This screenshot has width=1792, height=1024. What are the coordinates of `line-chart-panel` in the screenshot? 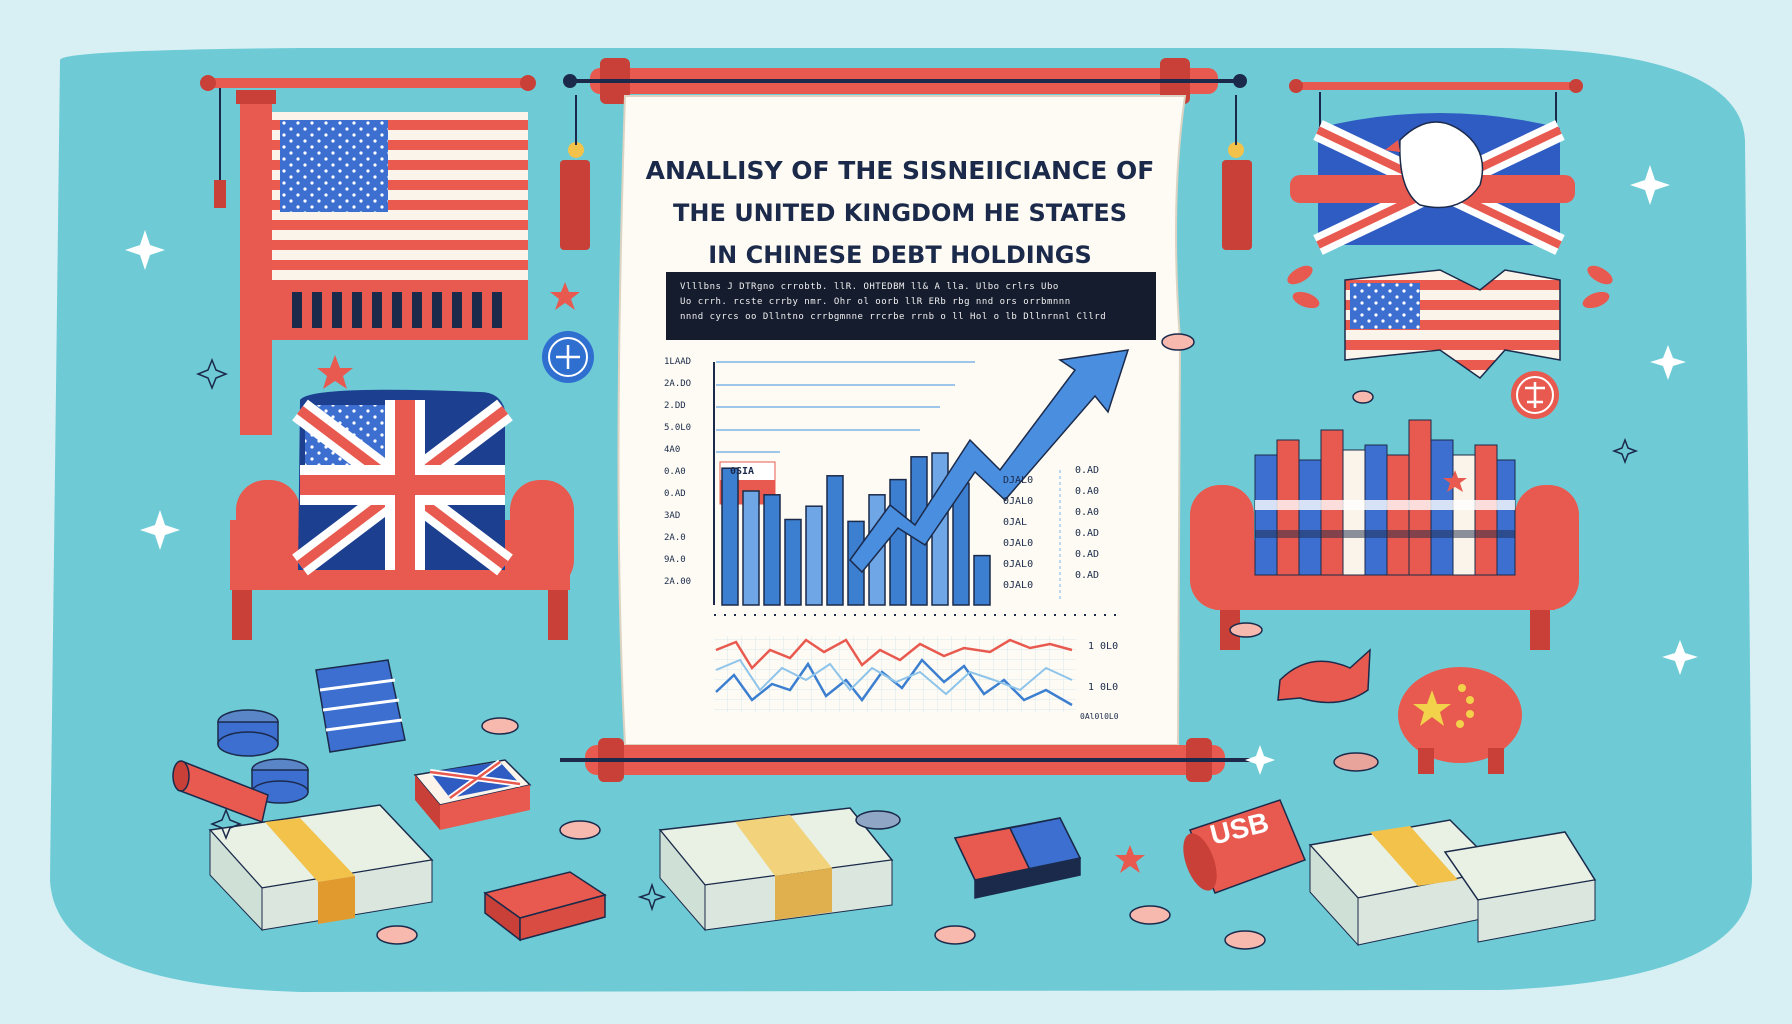 It's located at (895, 674).